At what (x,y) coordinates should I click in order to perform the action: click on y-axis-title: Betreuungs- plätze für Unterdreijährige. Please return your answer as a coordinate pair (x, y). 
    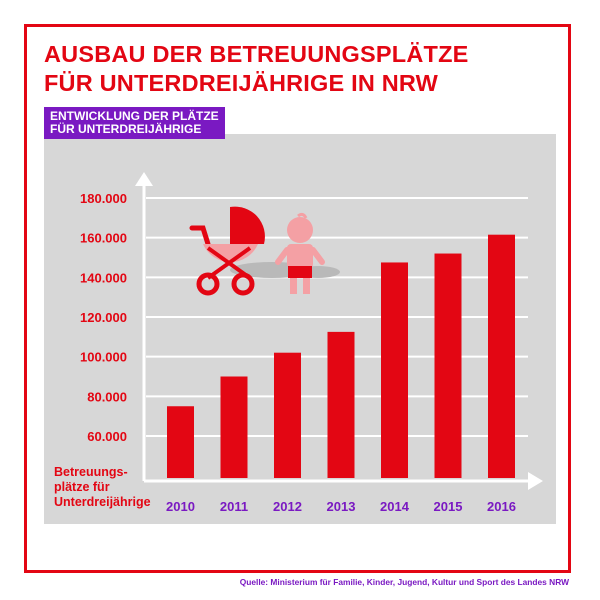
    Looking at the image, I should click on (102, 487).